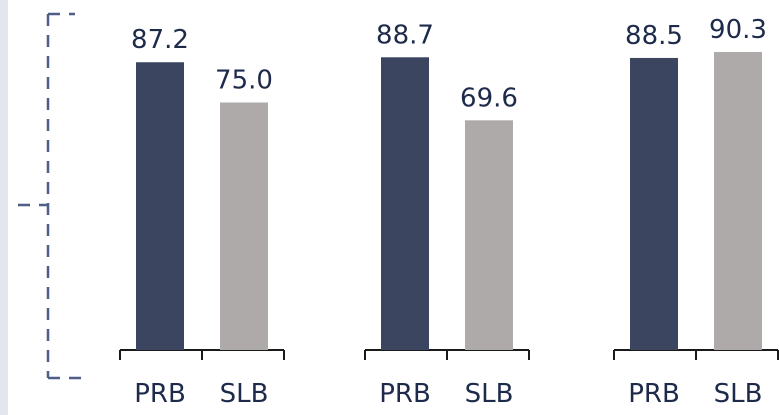  Describe the element at coordinates (738, 30) in the screenshot. I see `data-label: 90.3` at that location.